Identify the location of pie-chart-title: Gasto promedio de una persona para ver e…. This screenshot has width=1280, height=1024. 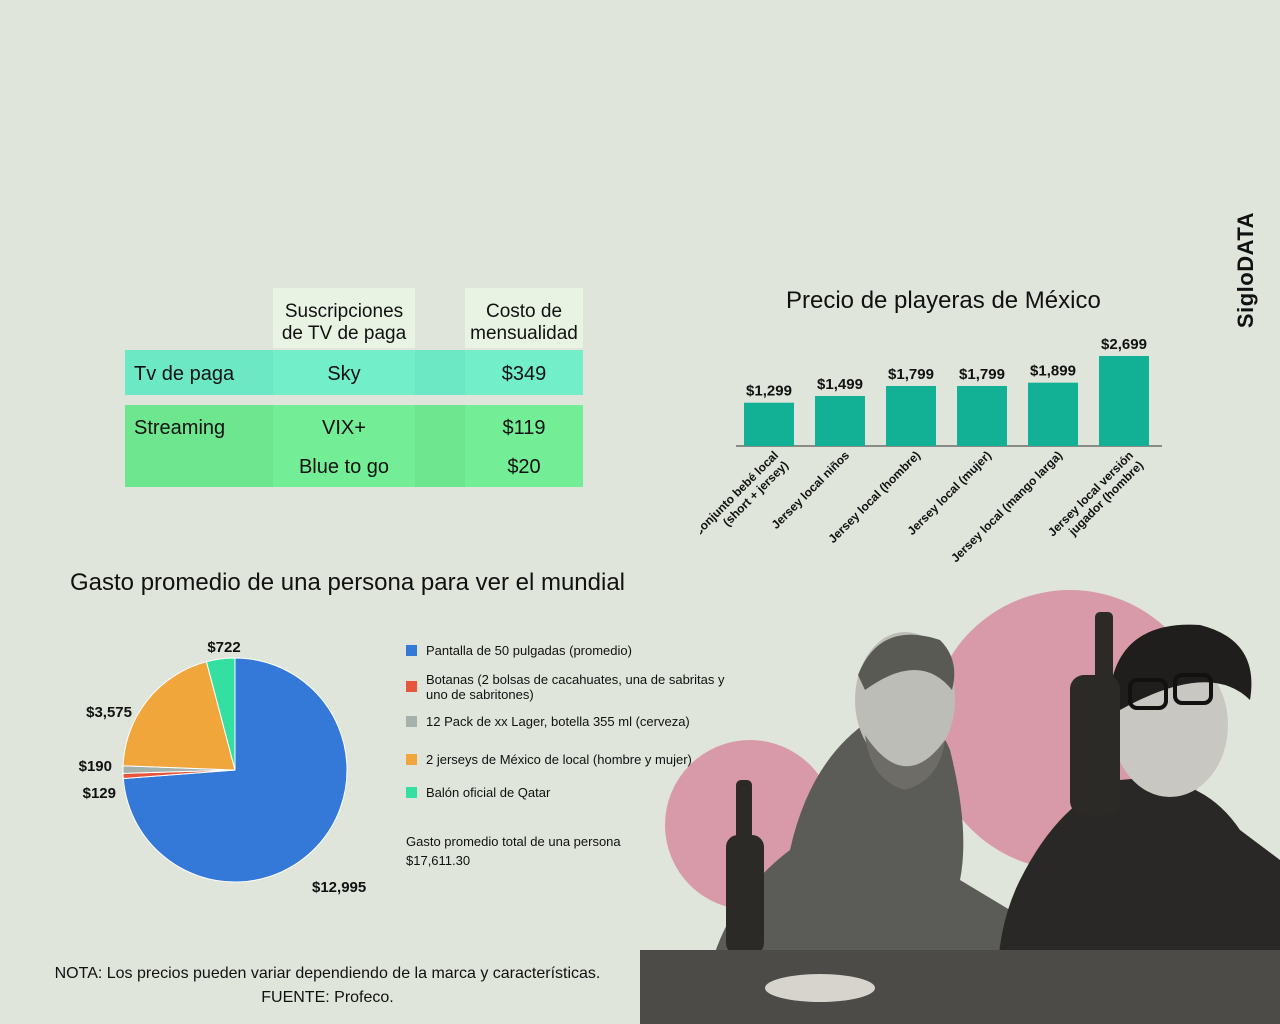
(347, 582).